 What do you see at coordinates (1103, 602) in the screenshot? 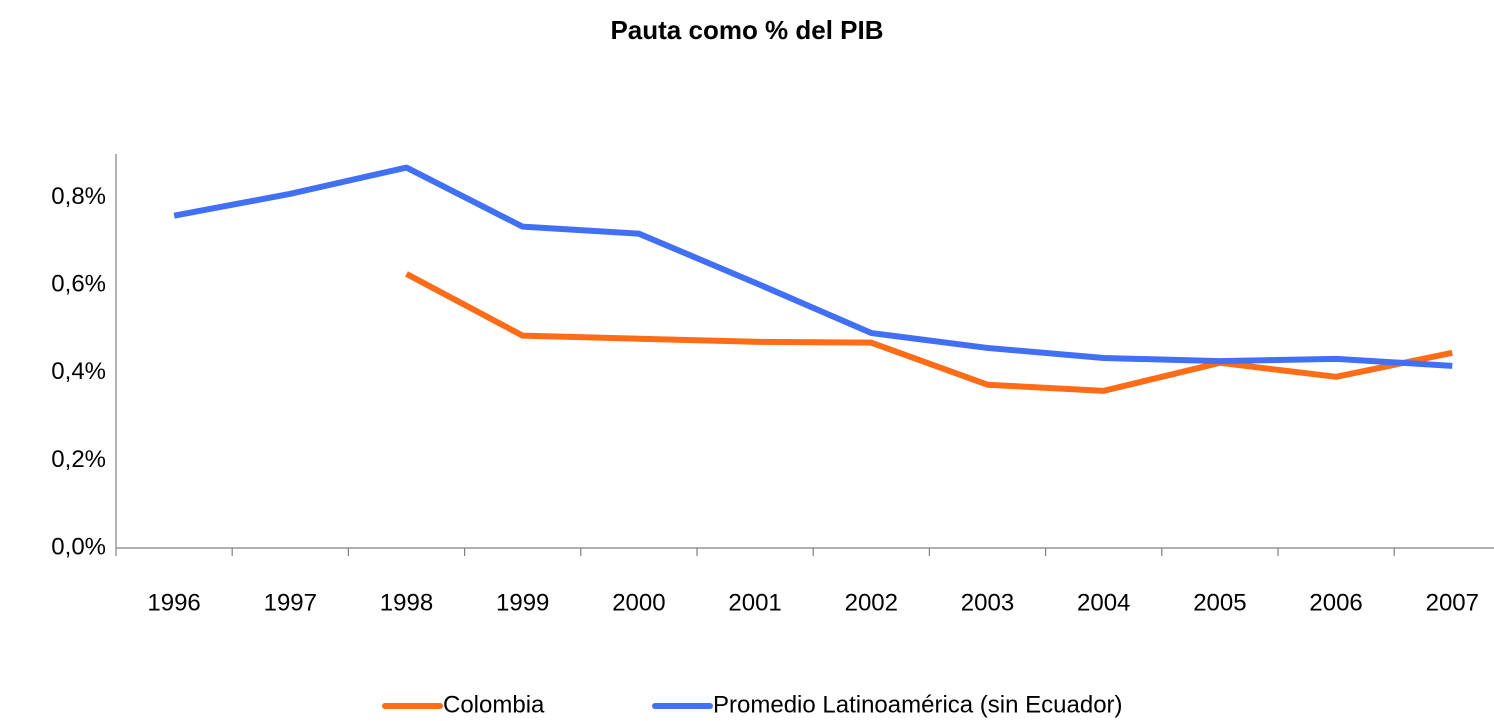
I see `x-tick-label: 2004` at bounding box center [1103, 602].